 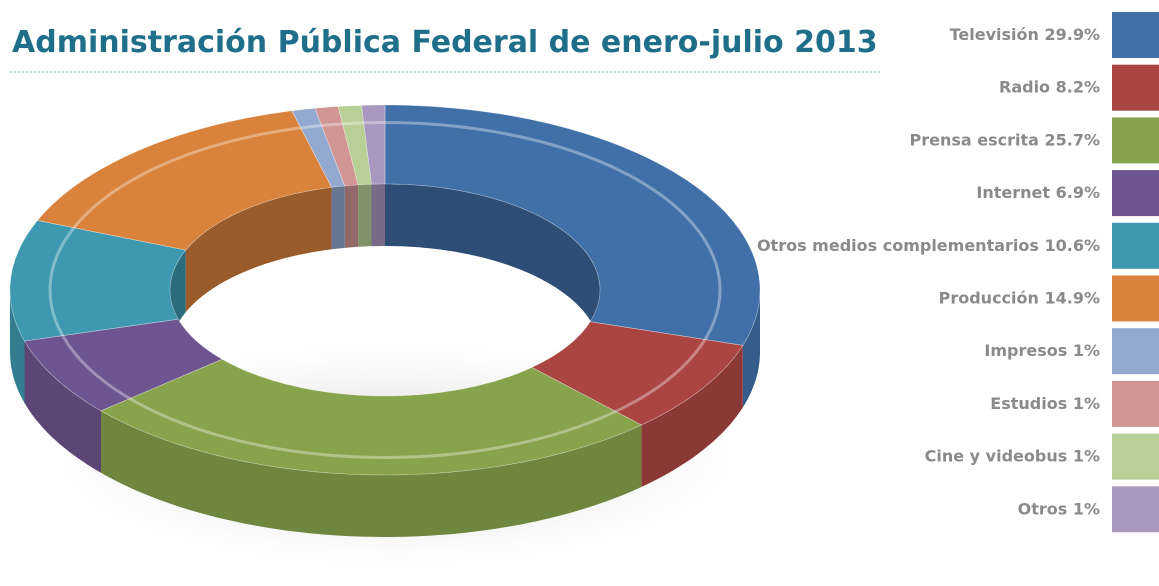 I want to click on legend-label: Televisión 29.9%, so click(x=1025, y=34).